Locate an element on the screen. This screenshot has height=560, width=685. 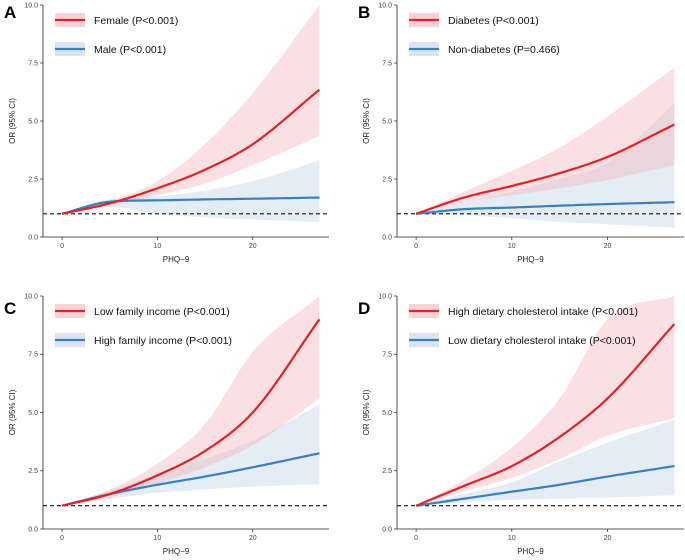
legend-item: High family income (P<0.001) is located at coordinates (143, 340).